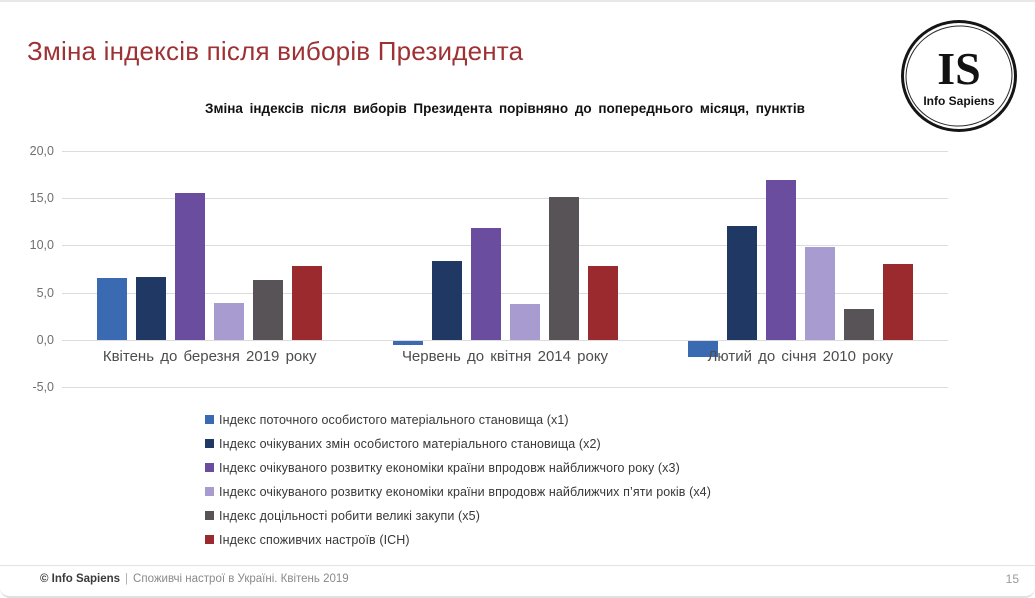 The height and width of the screenshot is (598, 1035). What do you see at coordinates (275, 51) in the screenshot?
I see `page-title: Зміна індексів після виборів Президента` at bounding box center [275, 51].